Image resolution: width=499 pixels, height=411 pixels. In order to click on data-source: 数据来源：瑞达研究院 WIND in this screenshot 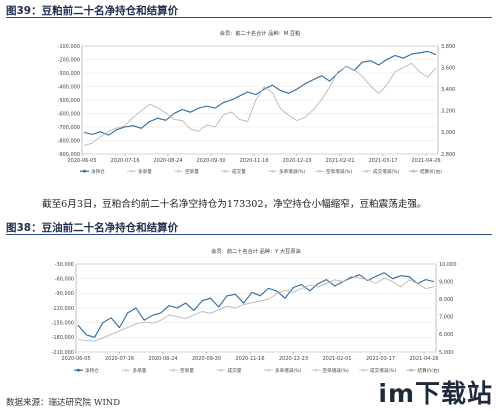, I will do `click(63, 403)`.